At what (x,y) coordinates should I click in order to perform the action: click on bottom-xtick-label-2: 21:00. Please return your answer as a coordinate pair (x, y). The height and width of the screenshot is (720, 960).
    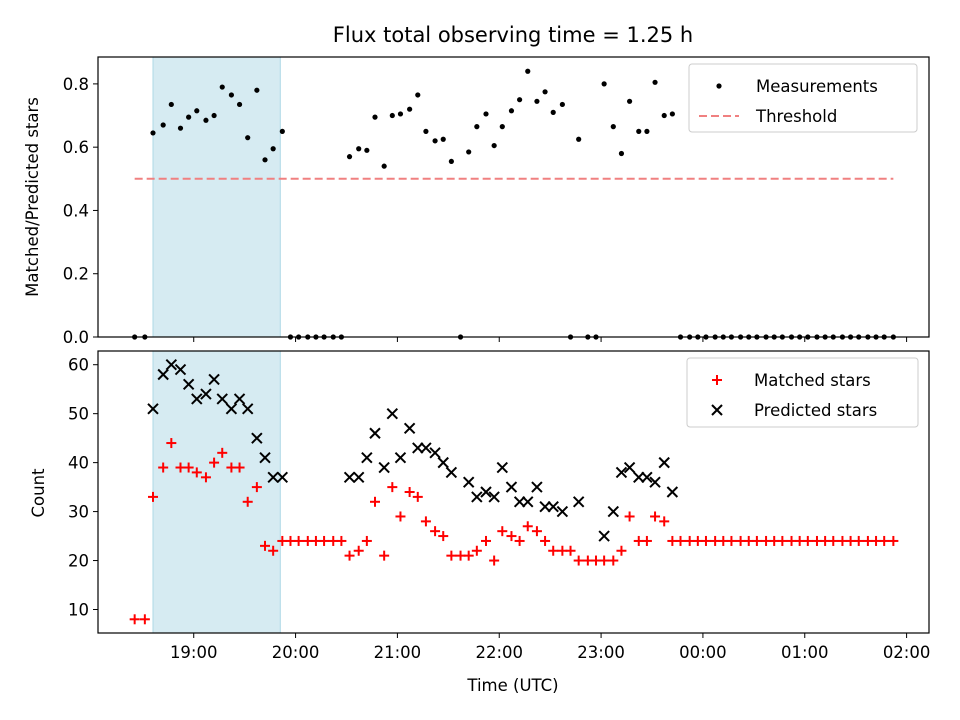
    Looking at the image, I should click on (398, 652).